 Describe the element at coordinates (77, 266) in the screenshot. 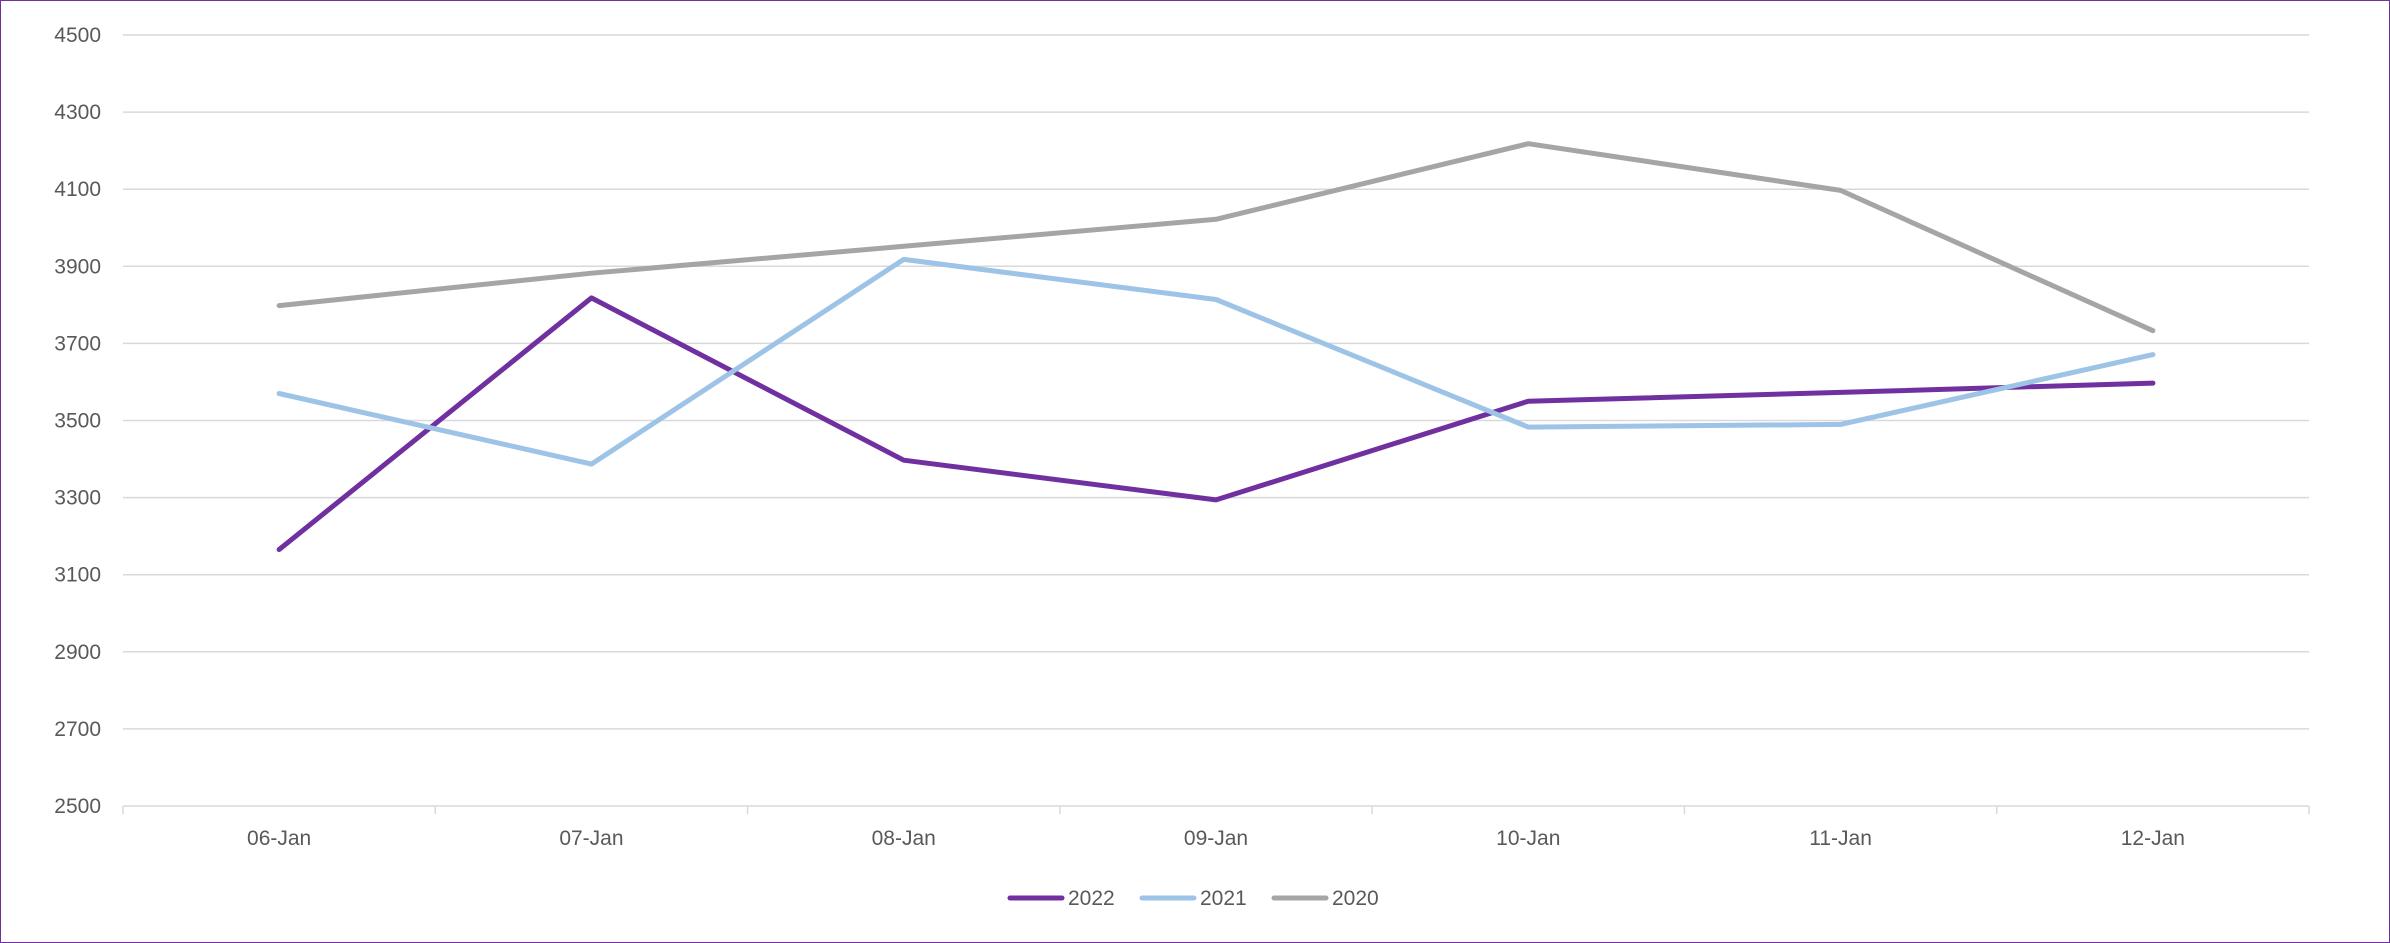

I see `y-tick-label: 3900` at that location.